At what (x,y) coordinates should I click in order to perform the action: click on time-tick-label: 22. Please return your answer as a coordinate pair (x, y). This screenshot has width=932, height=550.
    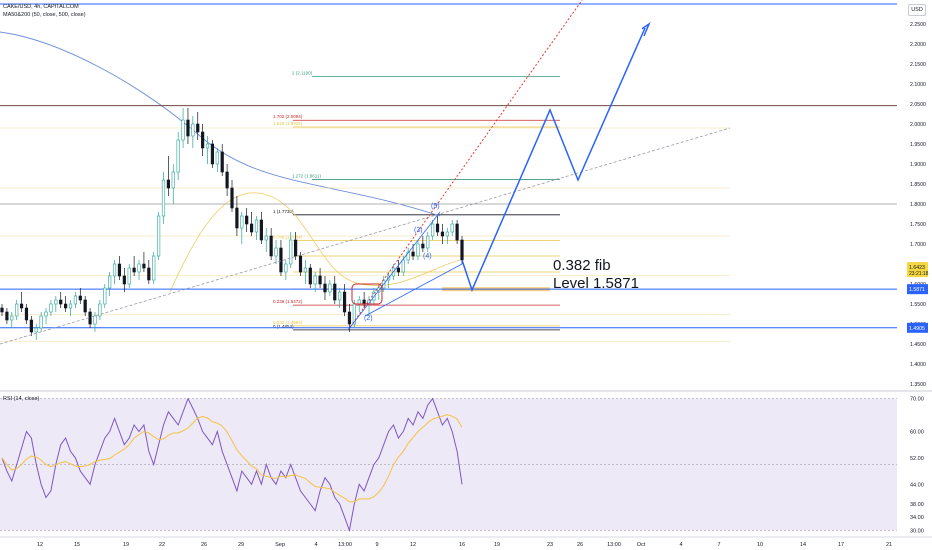
    Looking at the image, I should click on (162, 545).